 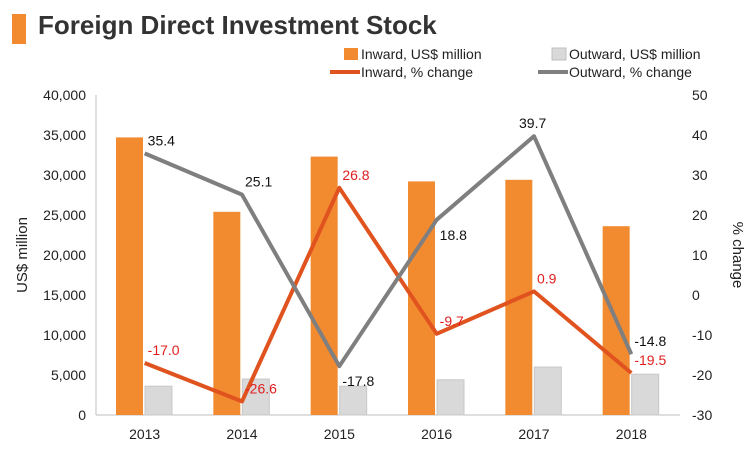 I want to click on x-tick-label: 2018, so click(x=631, y=434).